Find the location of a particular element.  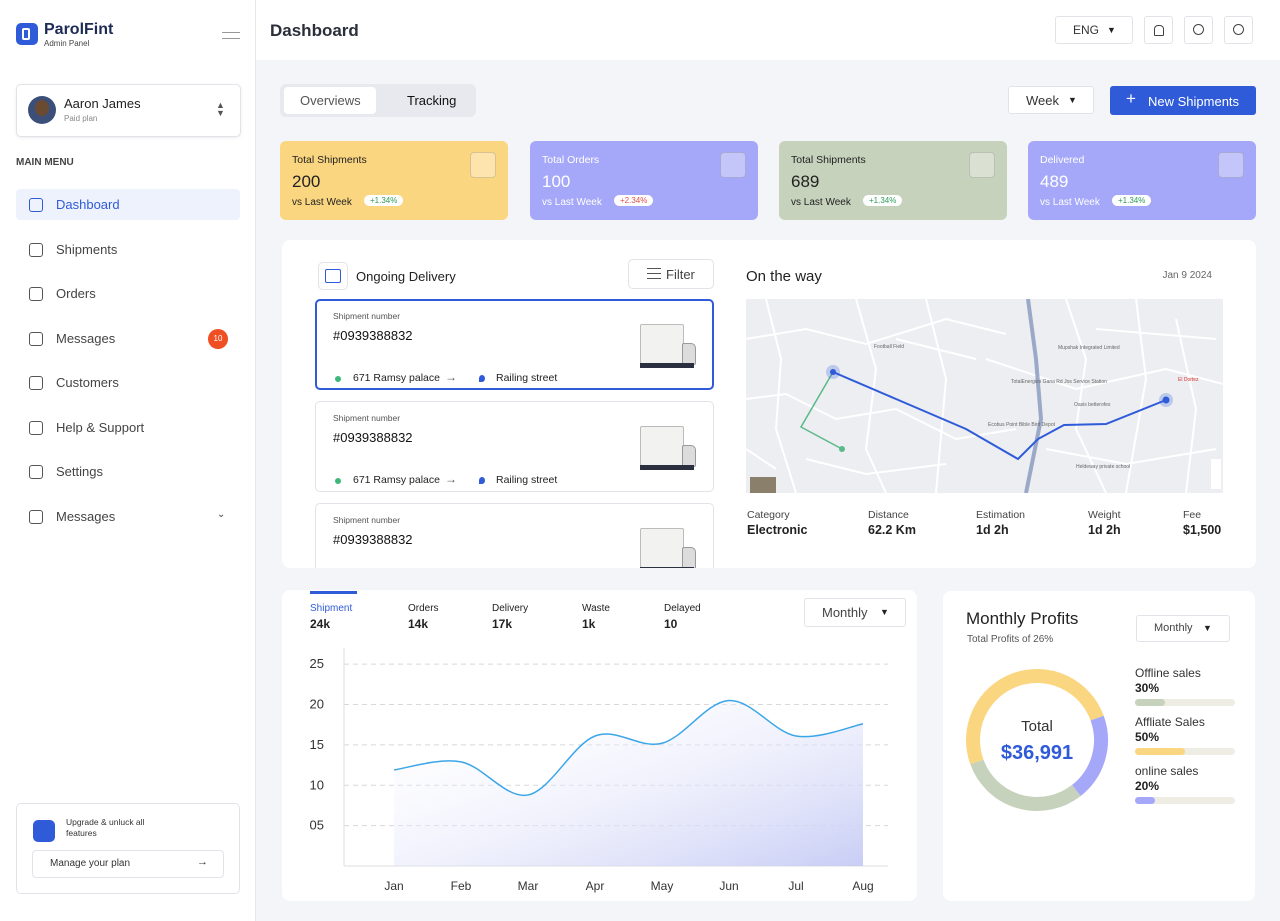

language-select is located at coordinates (1094, 30).